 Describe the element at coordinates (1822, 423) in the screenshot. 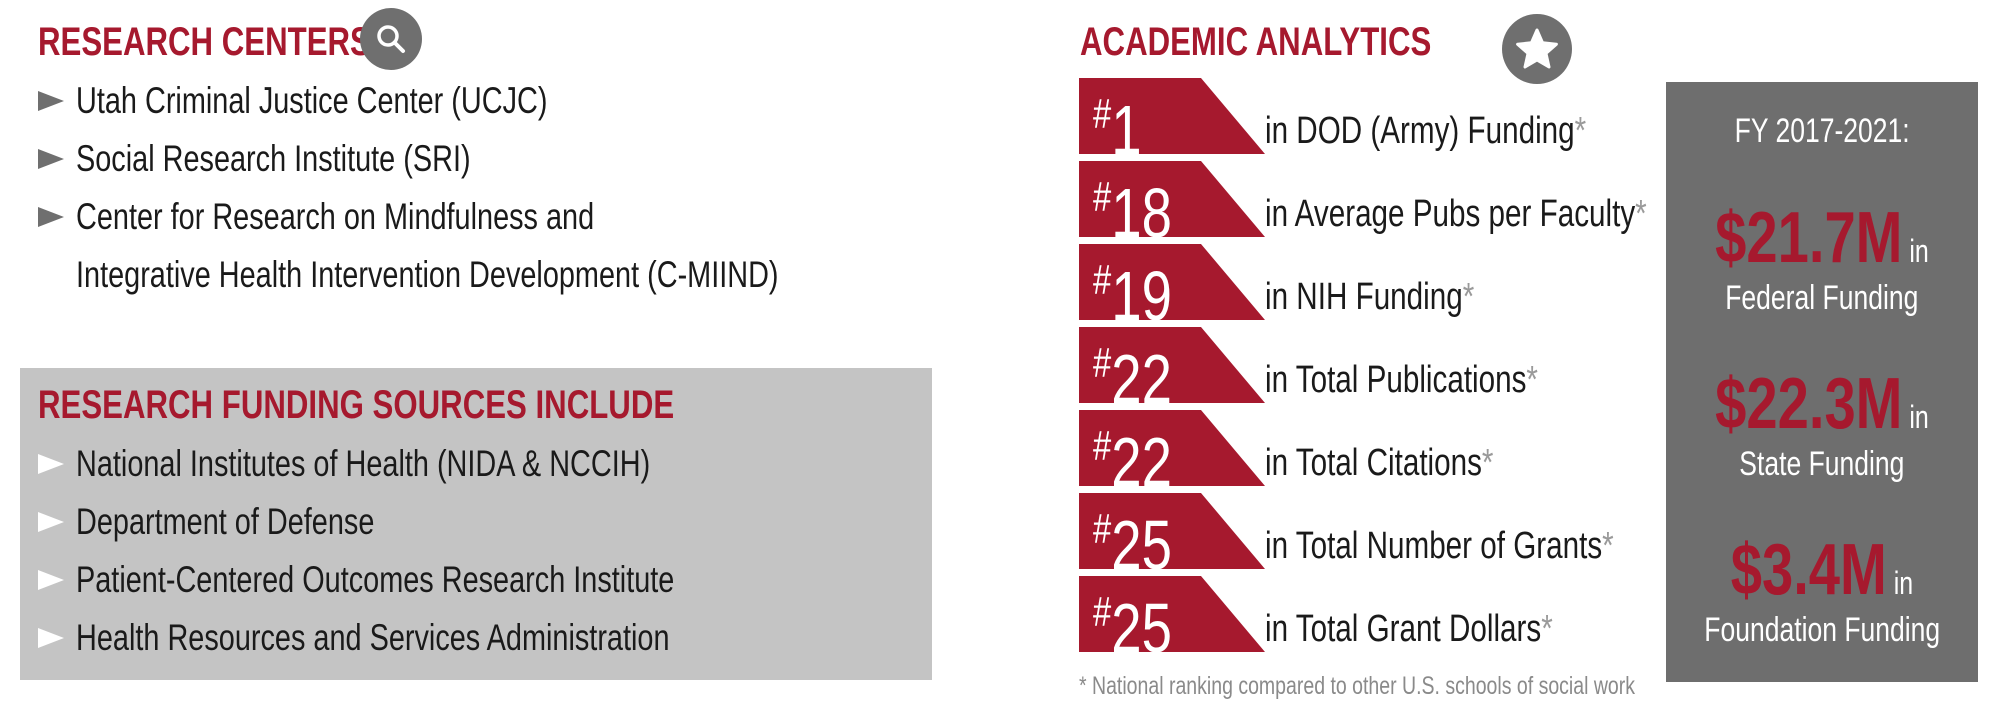

I see `state-funding-amount: $22.3M in State Funding` at that location.